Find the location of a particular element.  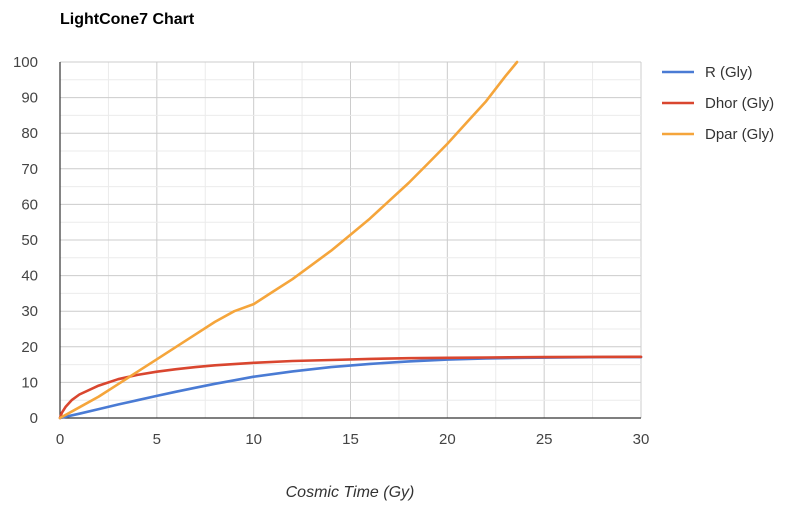

x-axis-label: Cosmic Time (Gy) is located at coordinates (350, 492).